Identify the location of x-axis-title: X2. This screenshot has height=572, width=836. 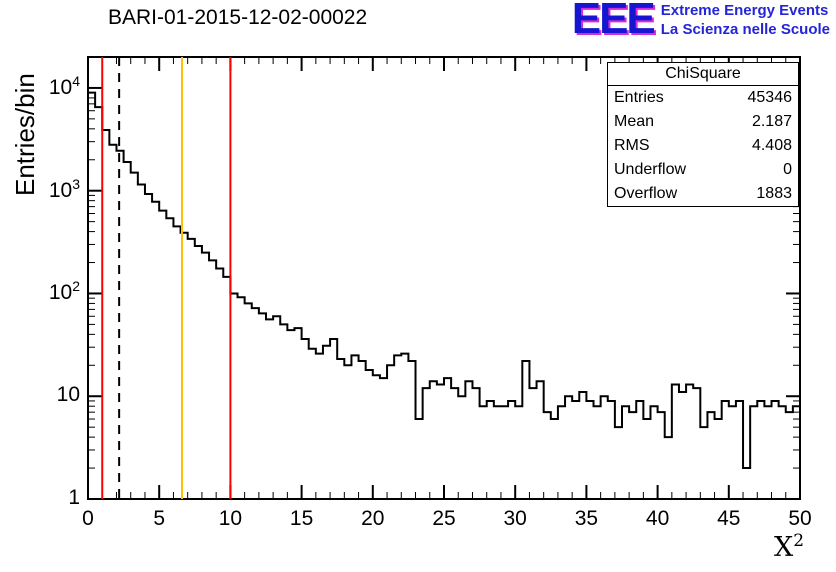
(789, 547).